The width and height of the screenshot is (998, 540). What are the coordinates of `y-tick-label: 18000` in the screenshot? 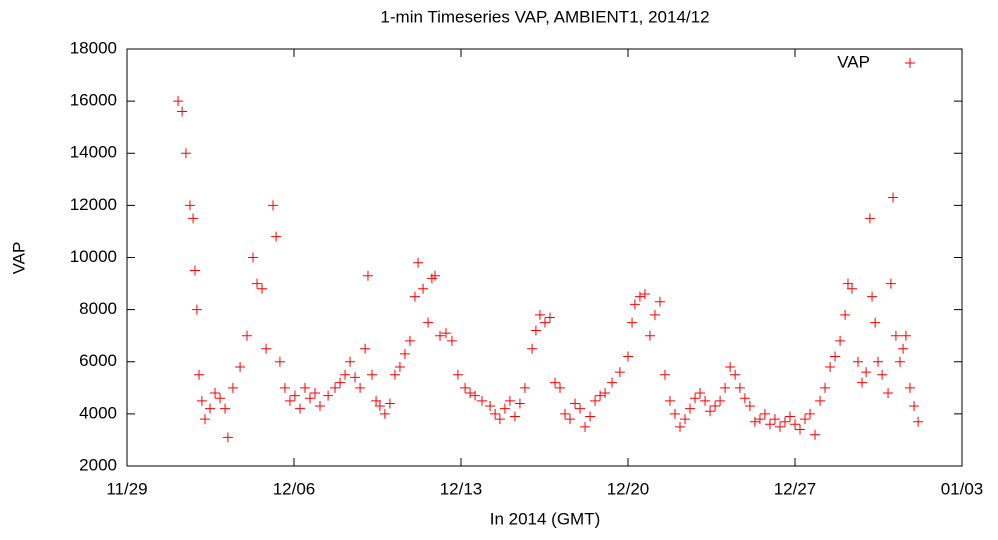 It's located at (93, 47).